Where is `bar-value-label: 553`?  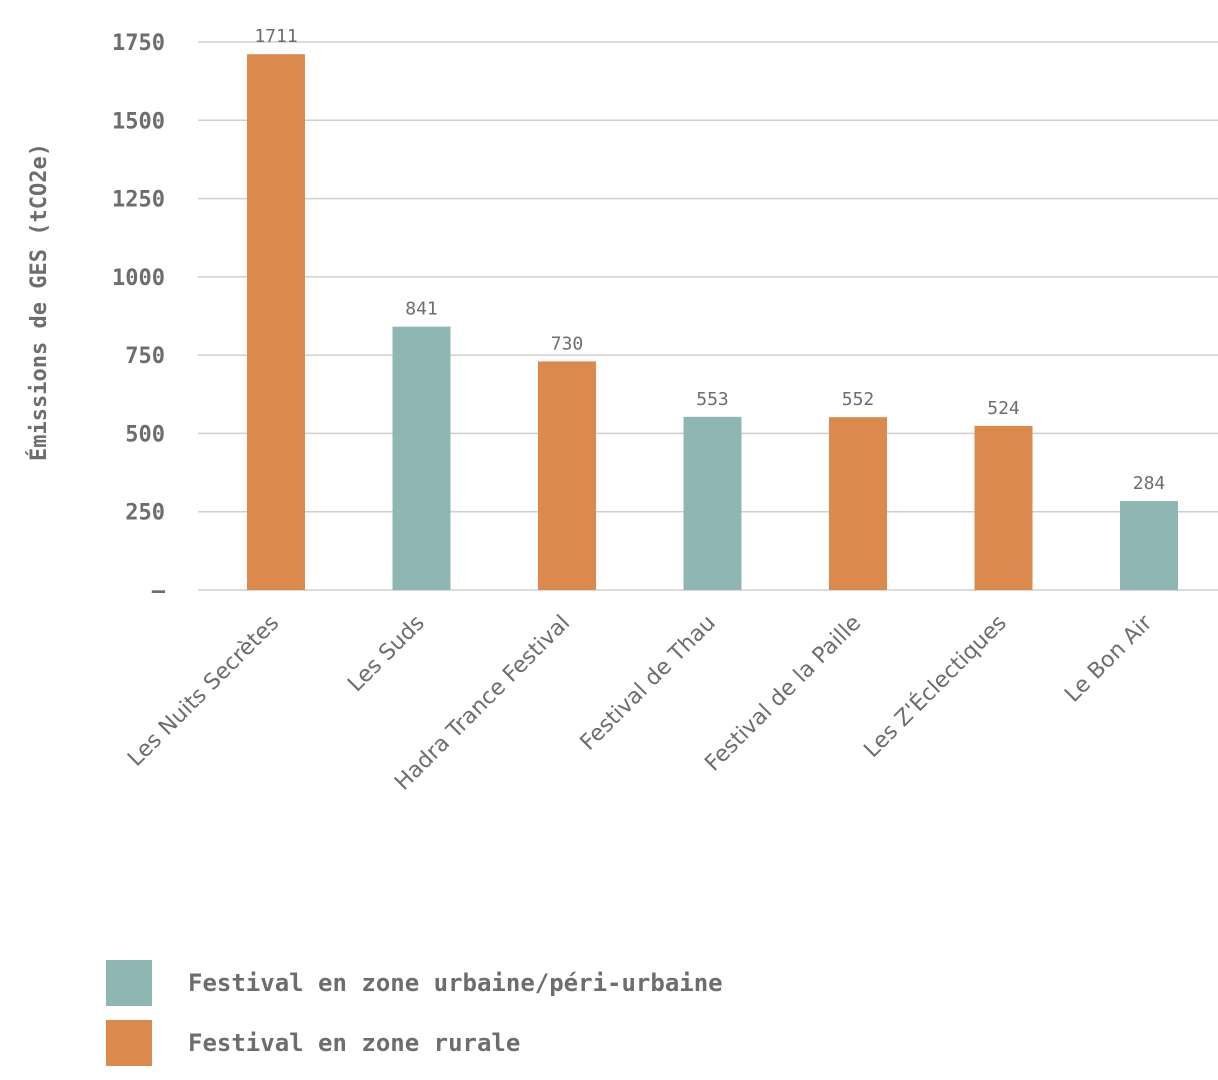
bar-value-label: 553 is located at coordinates (712, 399).